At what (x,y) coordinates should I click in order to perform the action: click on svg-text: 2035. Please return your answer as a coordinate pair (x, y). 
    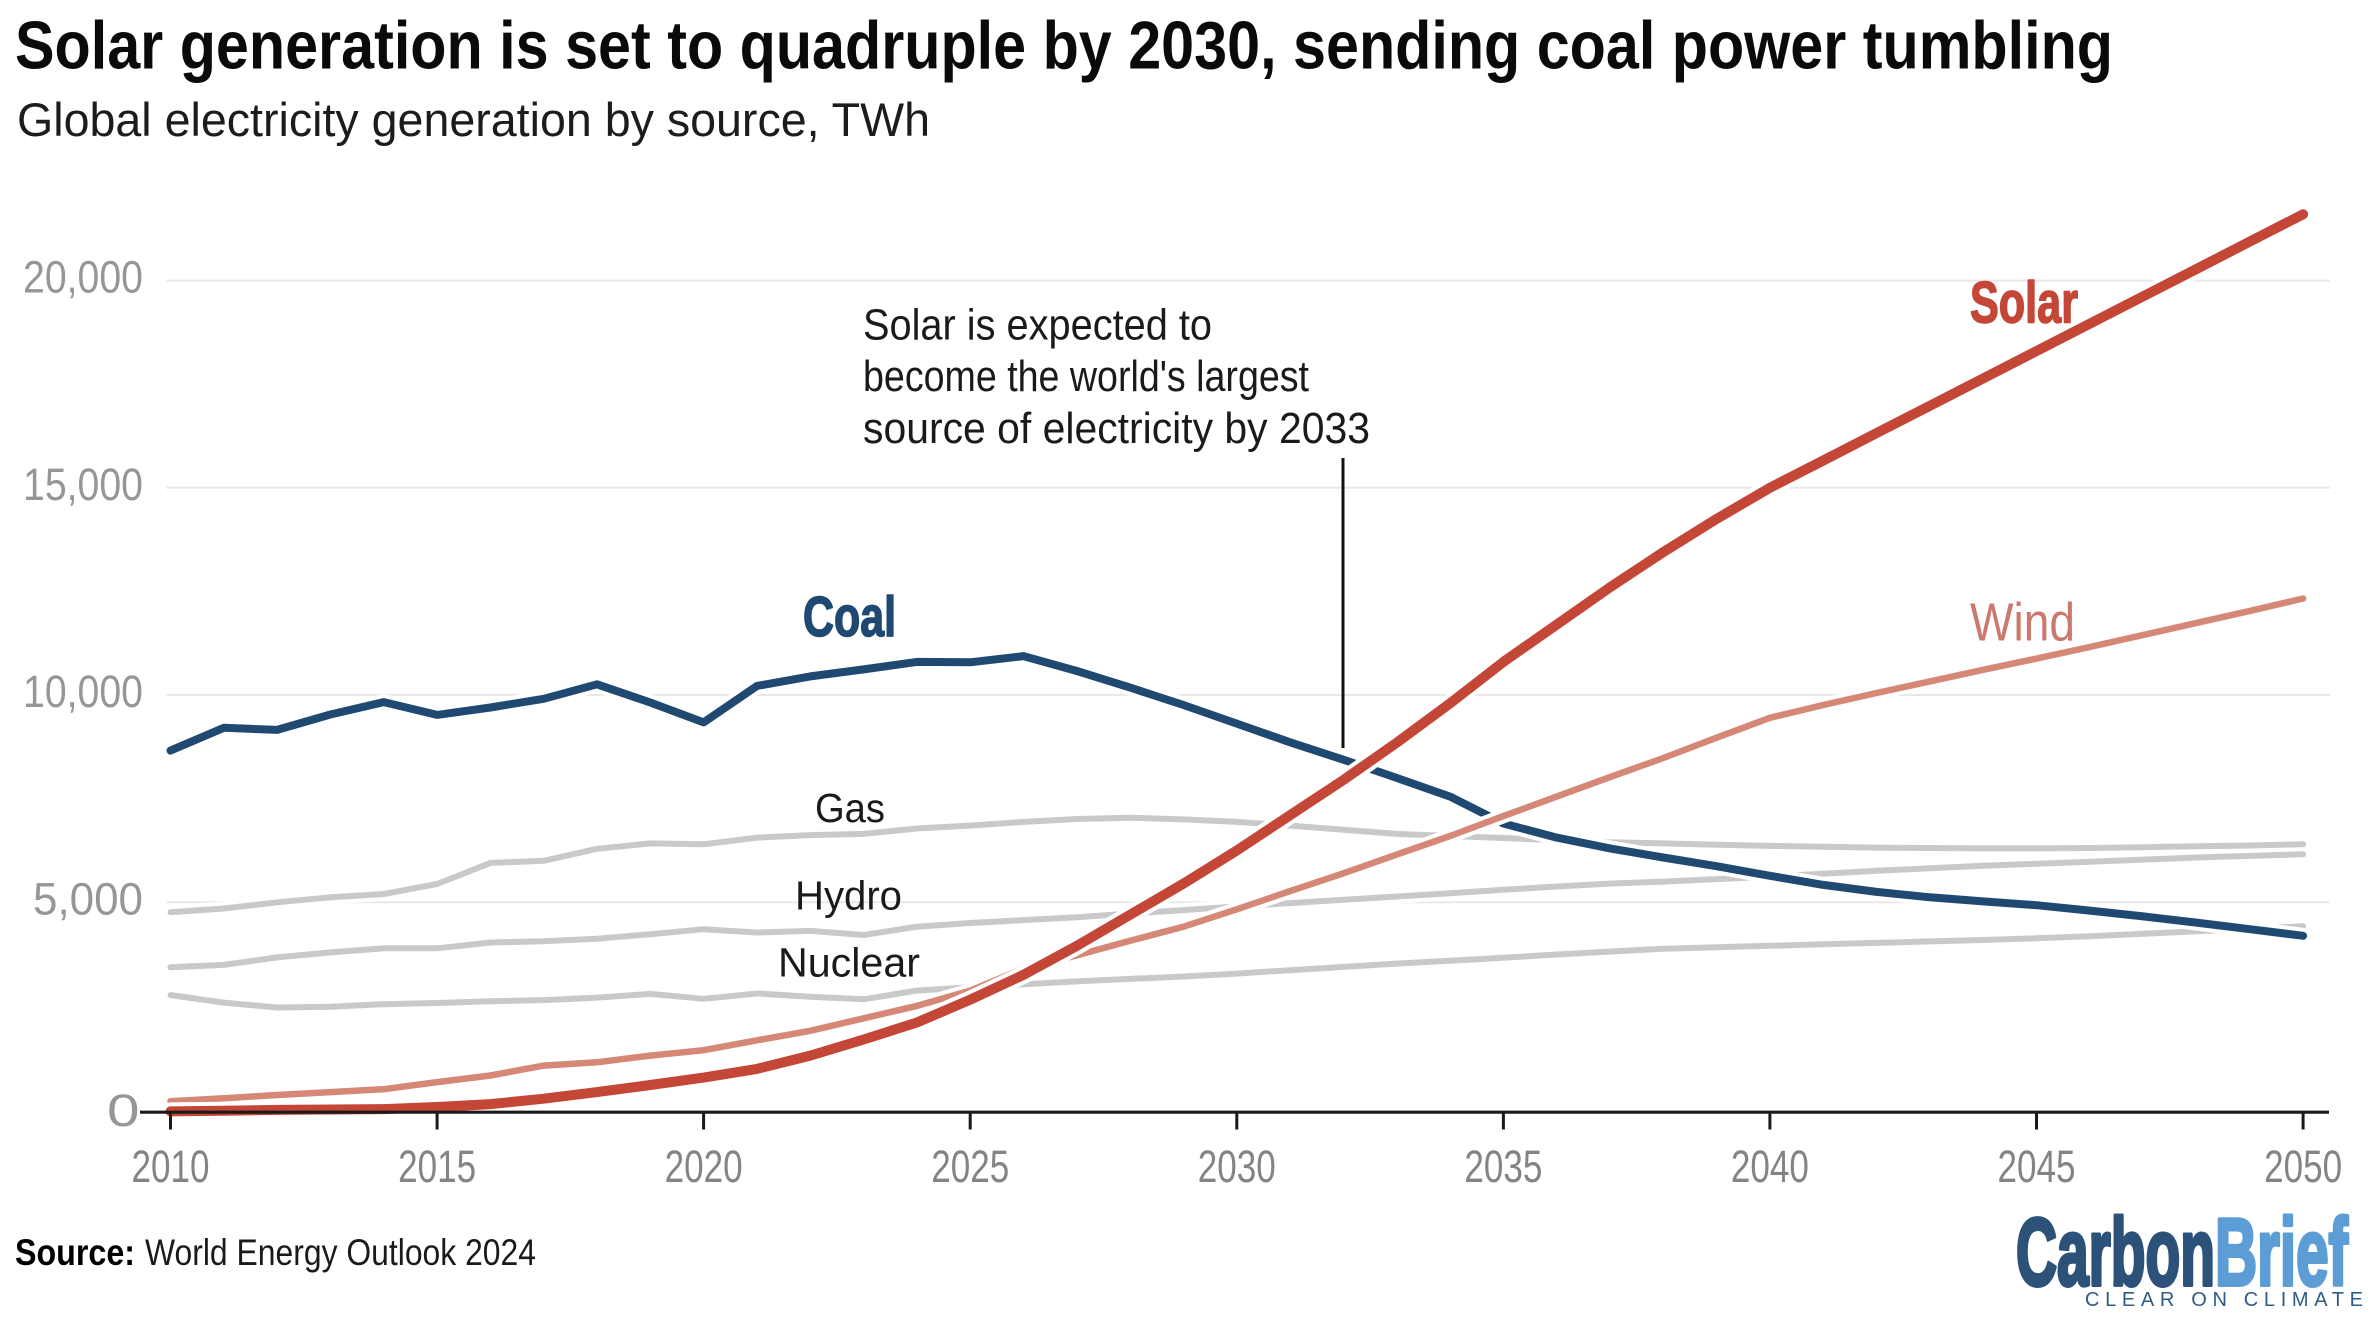
    Looking at the image, I should click on (1503, 1166).